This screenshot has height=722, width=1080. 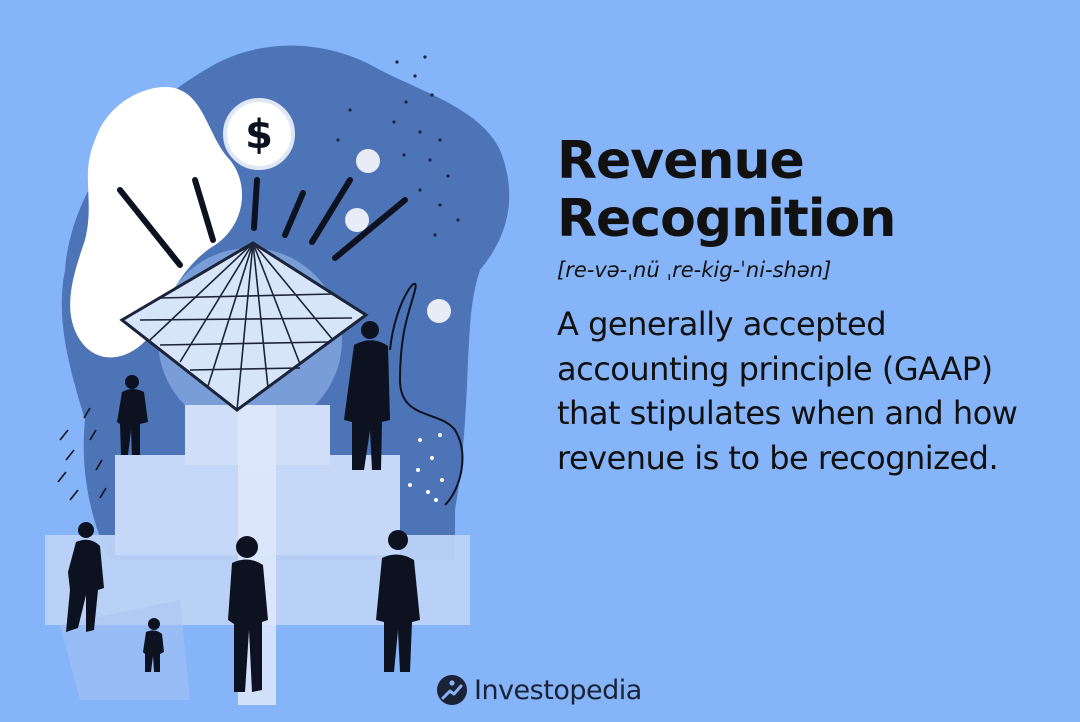 What do you see at coordinates (244, 326) in the screenshot?
I see `glass-pyramid` at bounding box center [244, 326].